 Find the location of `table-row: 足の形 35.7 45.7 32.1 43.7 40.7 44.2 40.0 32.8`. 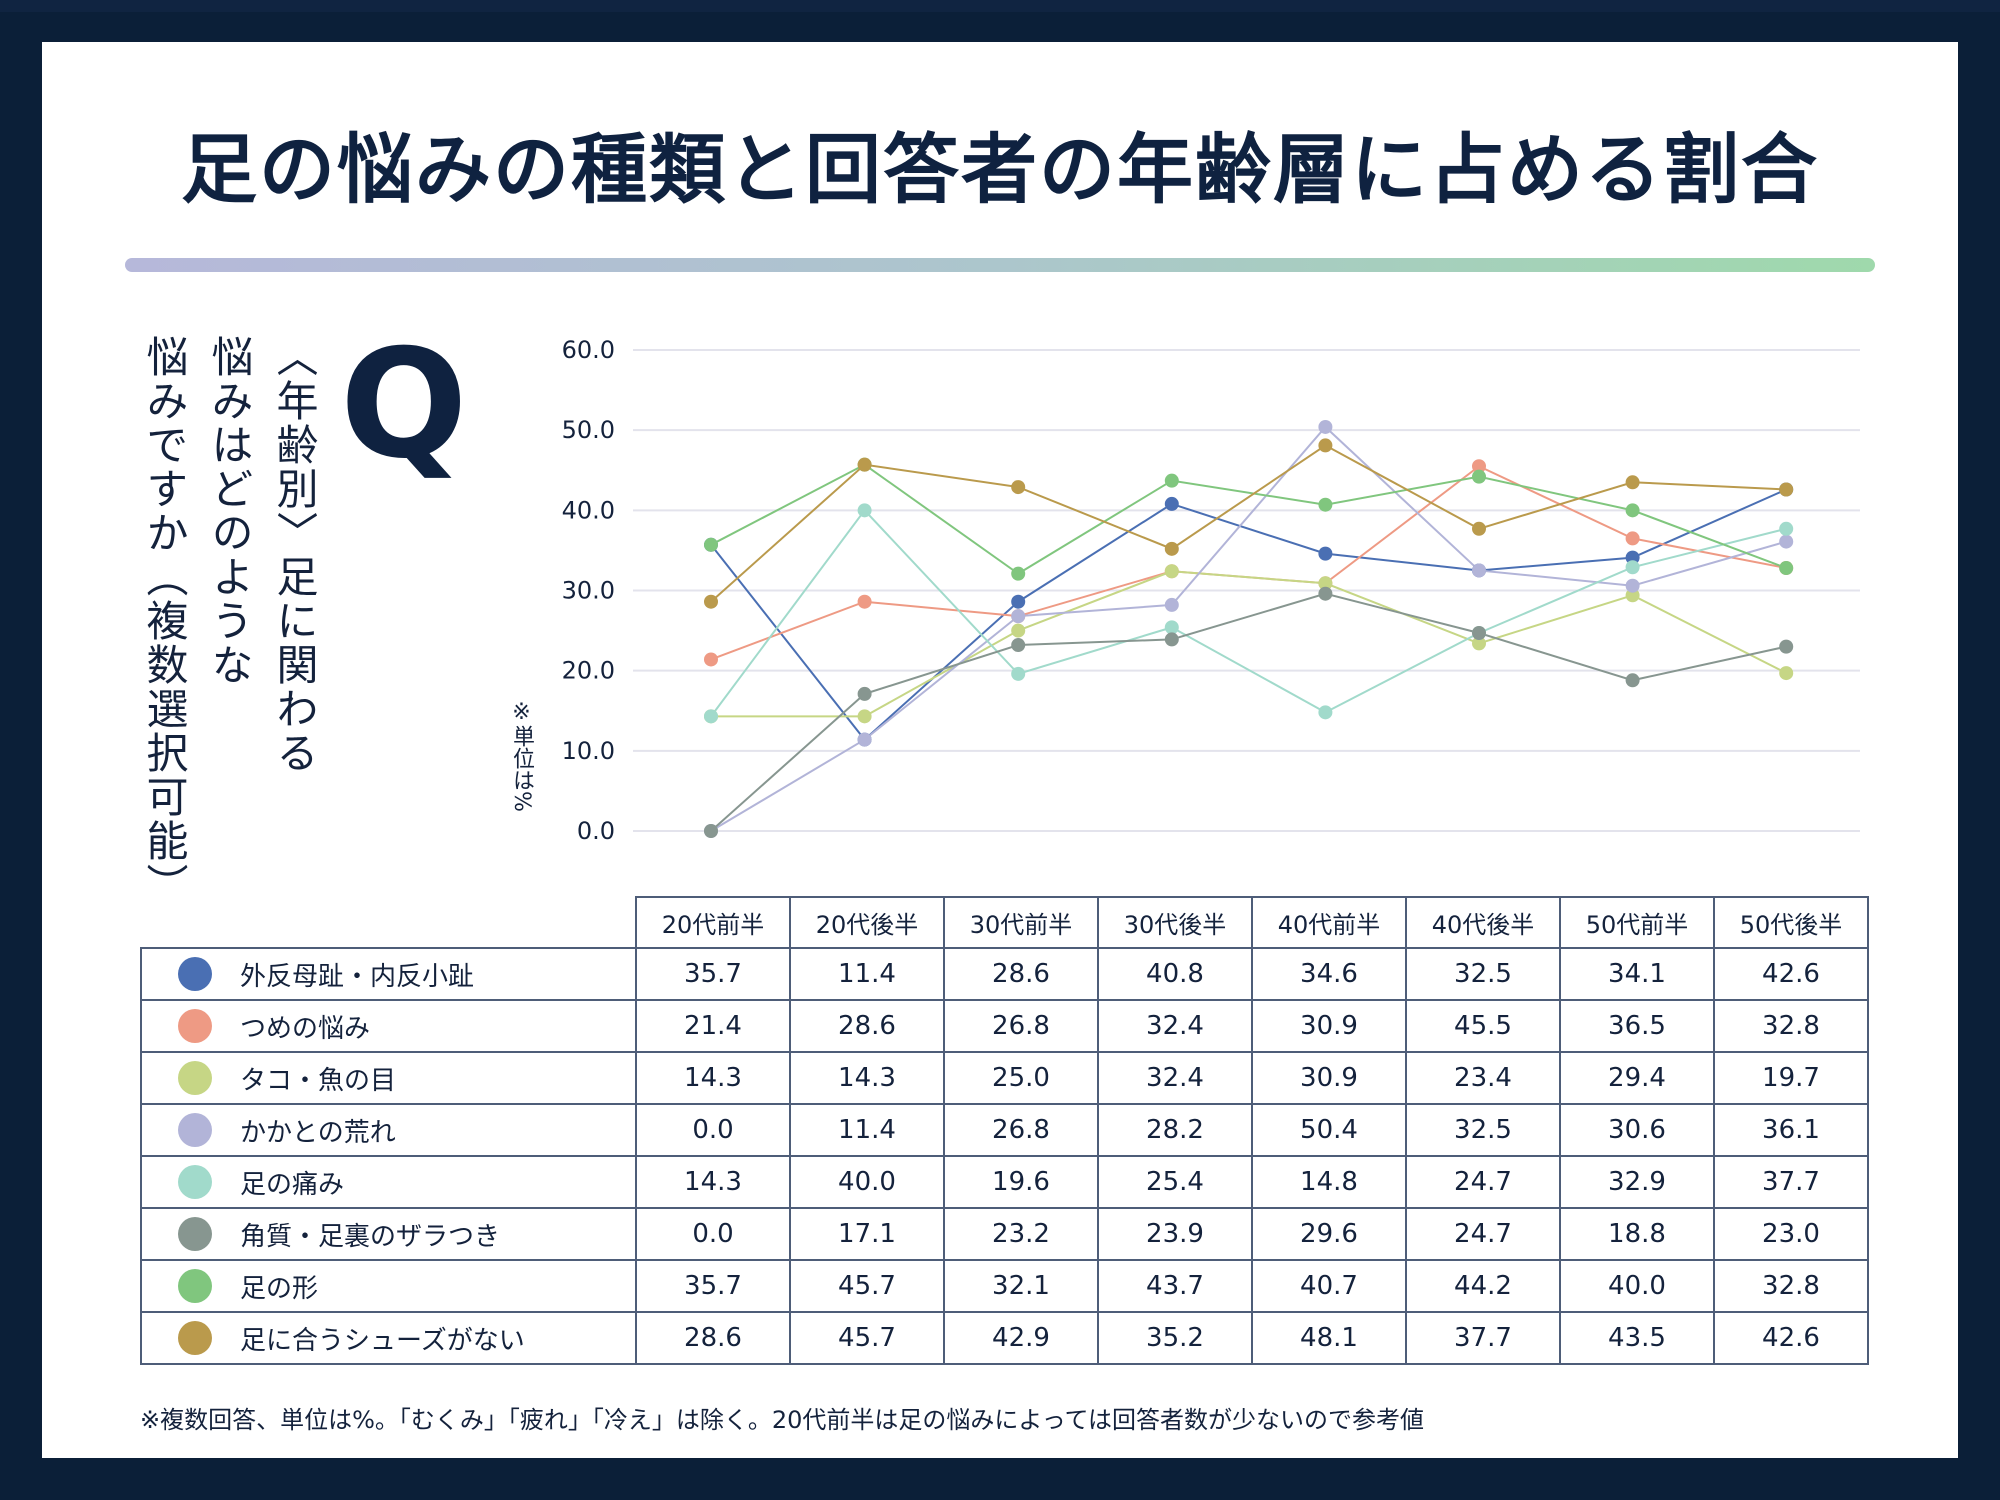

table-row: 足の形 35.7 45.7 32.1 43.7 40.7 44.2 40.0 32.8 is located at coordinates (1004, 1286).